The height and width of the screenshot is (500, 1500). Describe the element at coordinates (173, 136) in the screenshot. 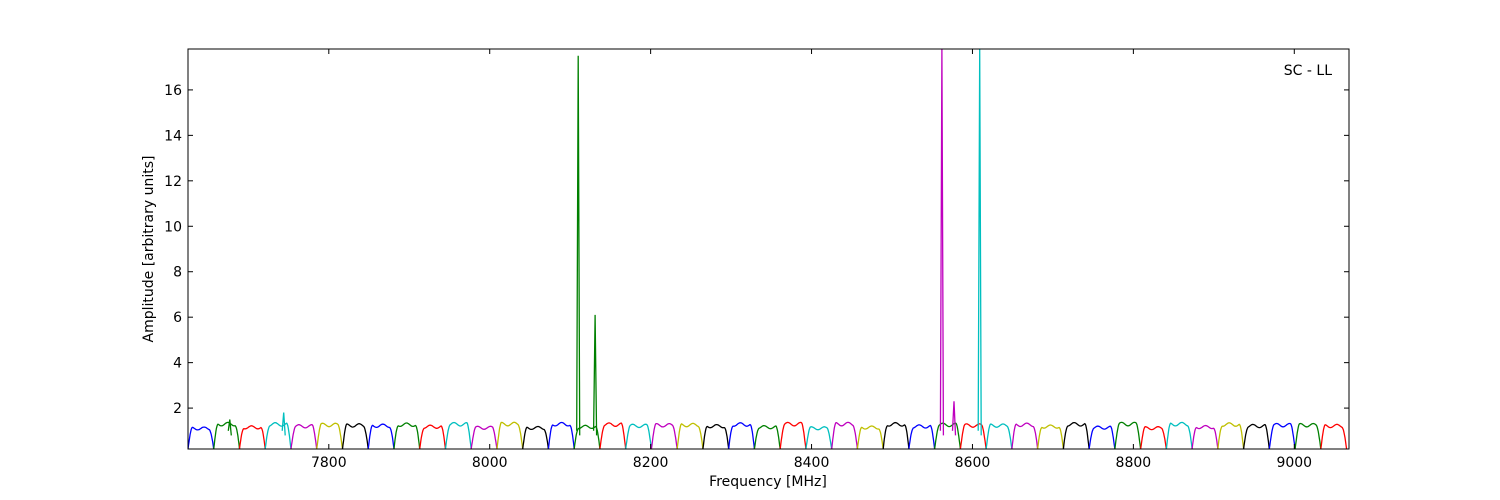

I see `y-tick-label: 14` at that location.